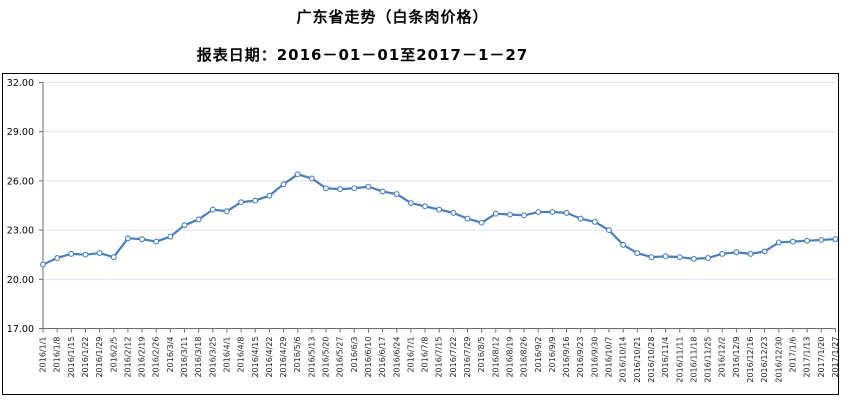 The width and height of the screenshot is (847, 402). Describe the element at coordinates (85, 357) in the screenshot. I see `x-tick-label: 2016/1/22` at that location.